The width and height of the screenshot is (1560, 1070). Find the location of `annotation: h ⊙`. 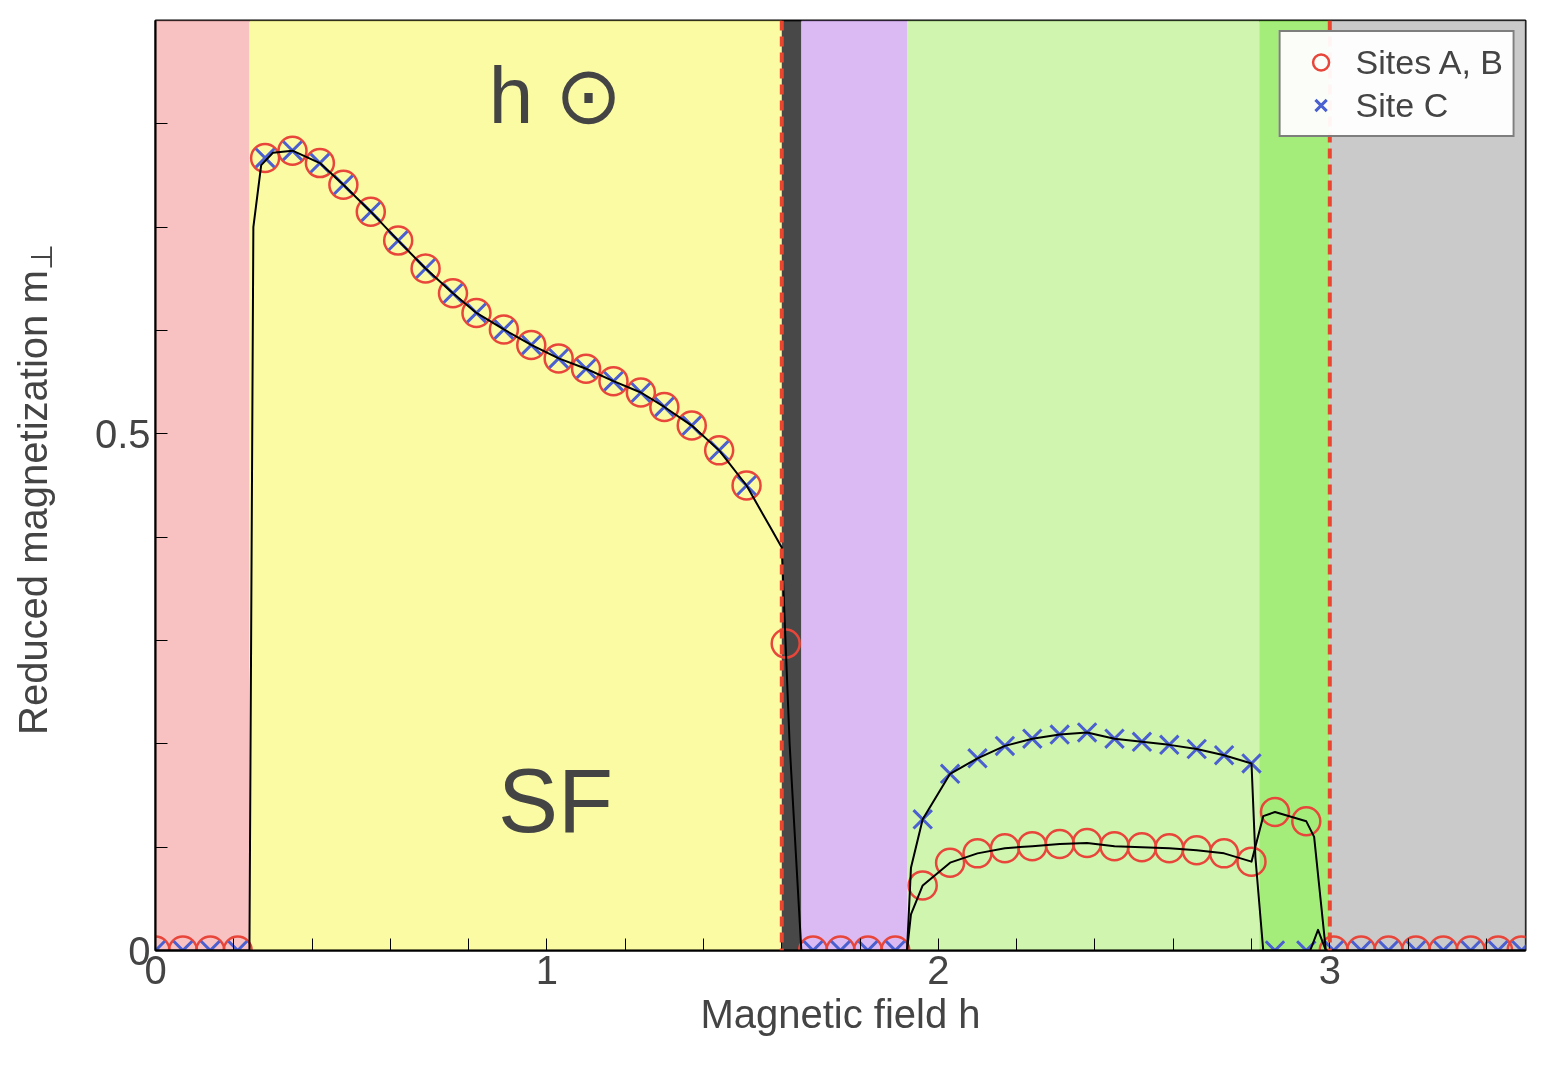

annotation: h ⊙ is located at coordinates (555, 95).